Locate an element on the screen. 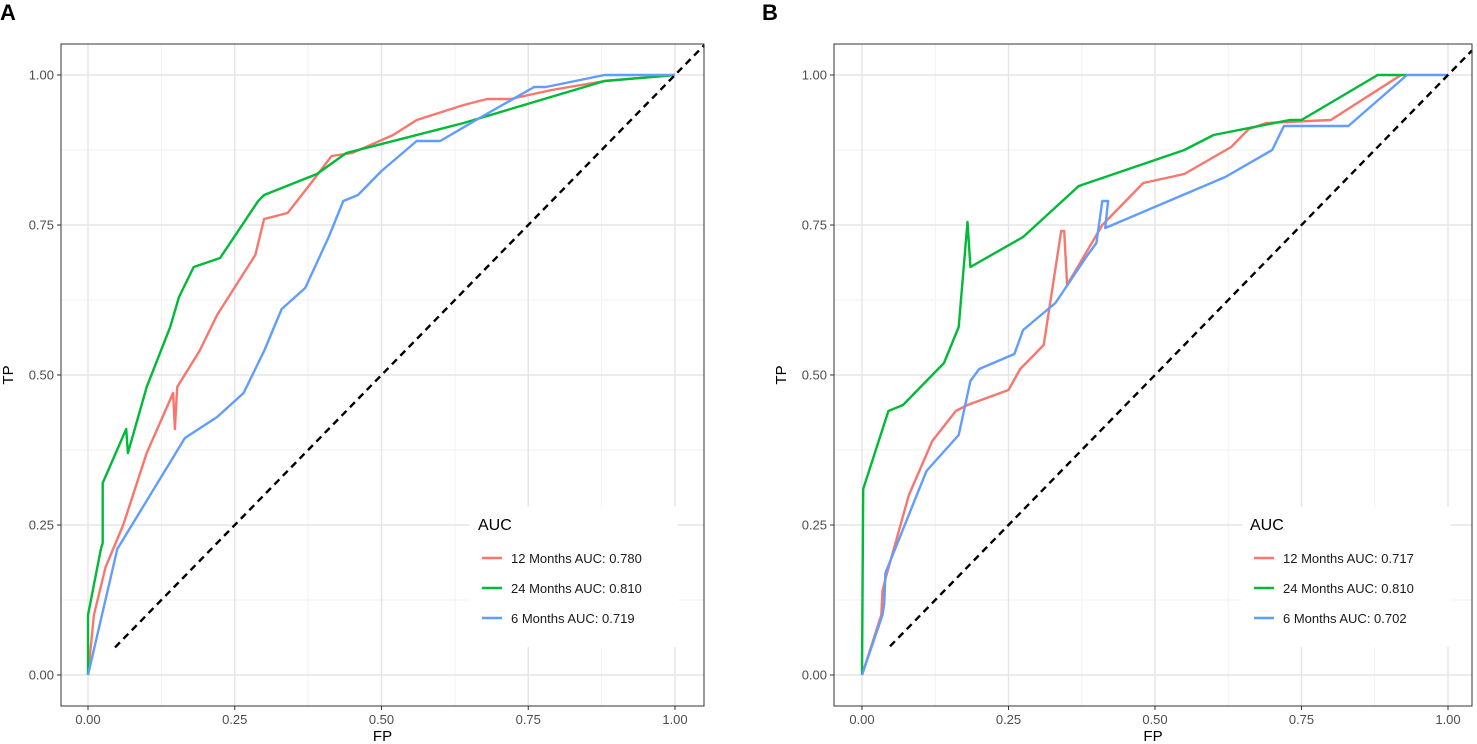 The width and height of the screenshot is (1477, 744). legend-item-label: 6 Months AUC: 0.702 is located at coordinates (1345, 618).